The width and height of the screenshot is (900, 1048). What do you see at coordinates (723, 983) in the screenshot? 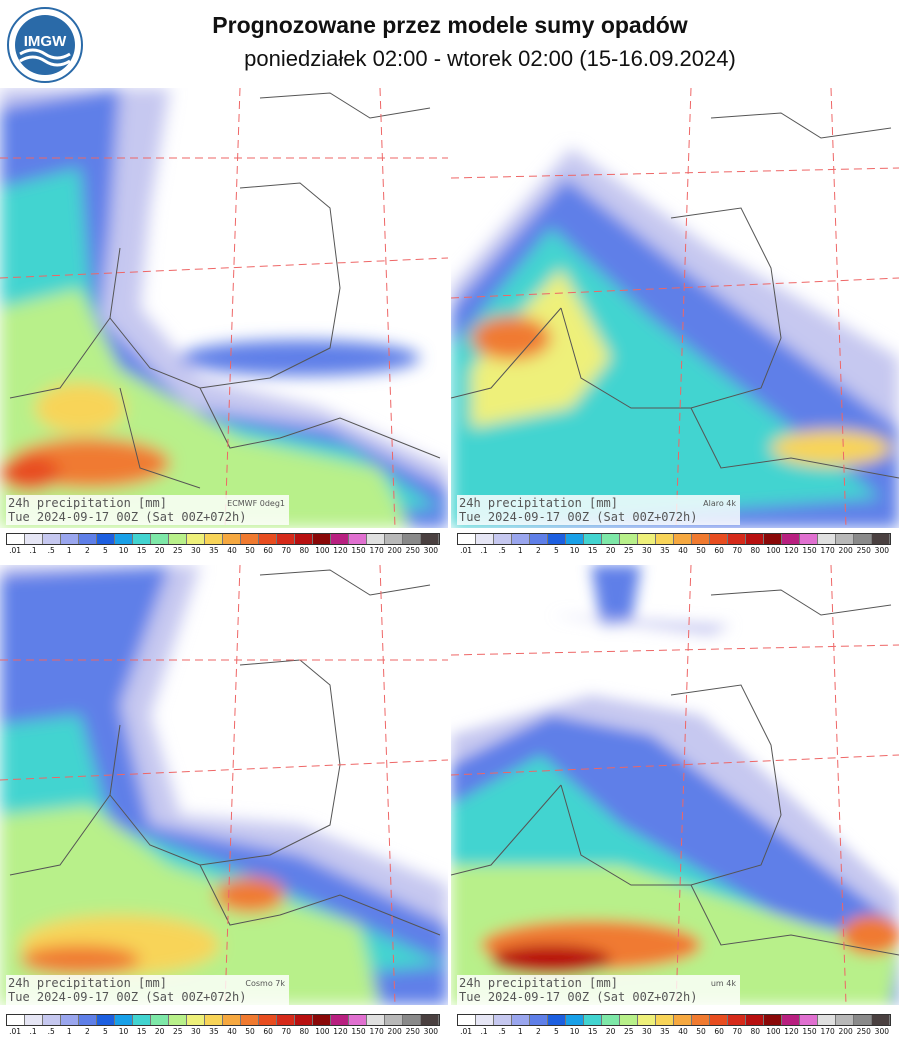
I see `caption-model: um 4k` at bounding box center [723, 983].